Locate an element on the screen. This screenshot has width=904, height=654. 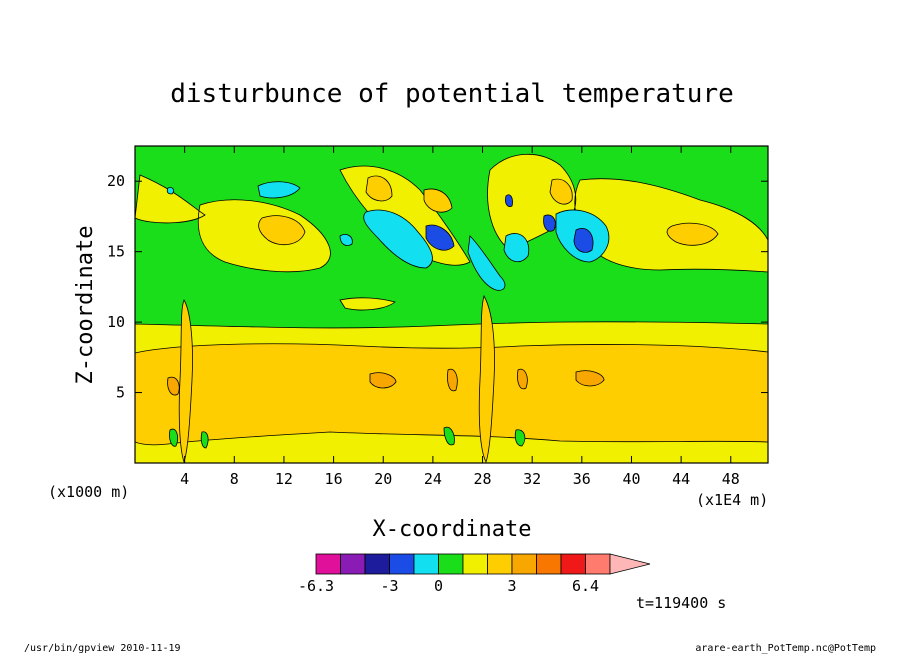
time-label: t=119400 s is located at coordinates (681, 603).